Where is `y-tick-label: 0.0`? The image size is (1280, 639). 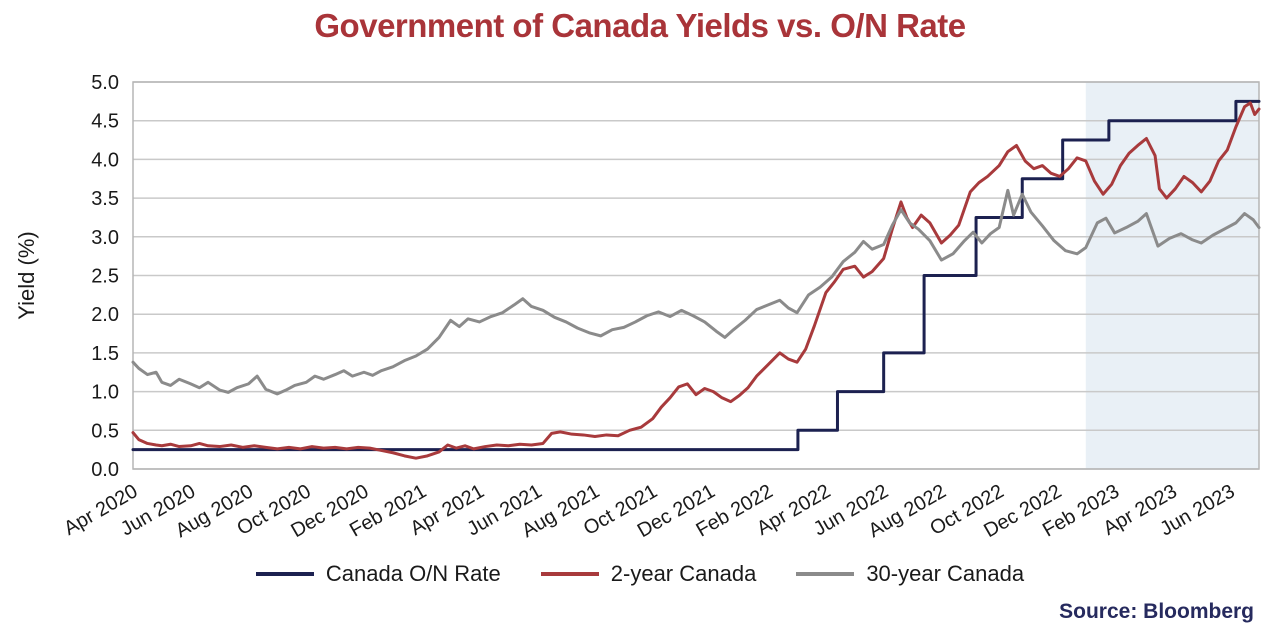 y-tick-label: 0.0 is located at coordinates (105, 470).